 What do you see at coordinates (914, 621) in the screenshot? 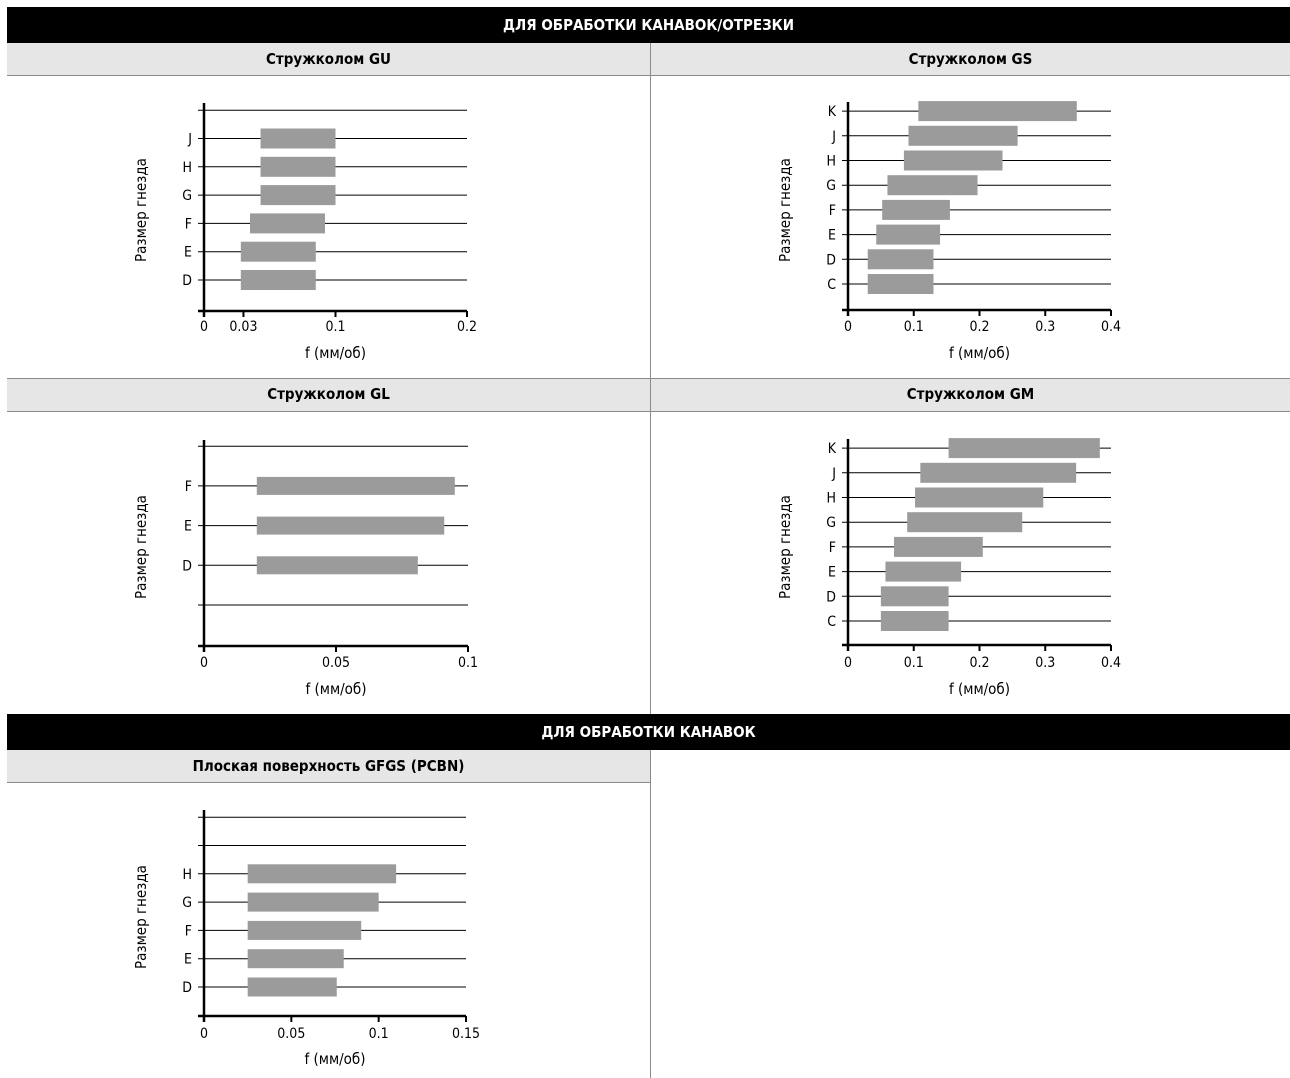
I see `bar-c` at bounding box center [914, 621].